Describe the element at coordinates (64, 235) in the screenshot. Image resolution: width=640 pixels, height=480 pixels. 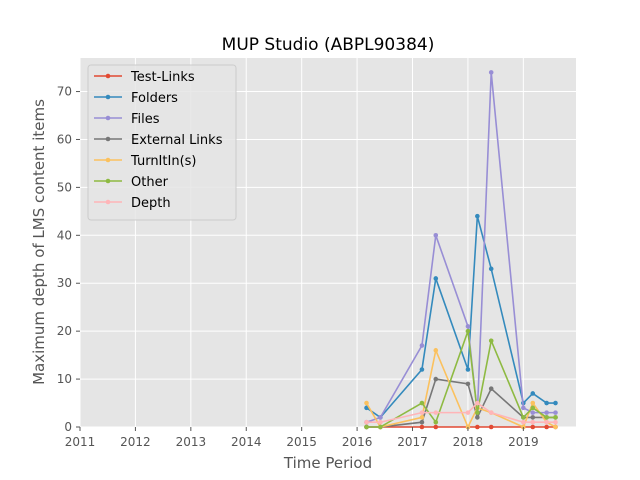
I see `y-tick-label: 40` at that location.